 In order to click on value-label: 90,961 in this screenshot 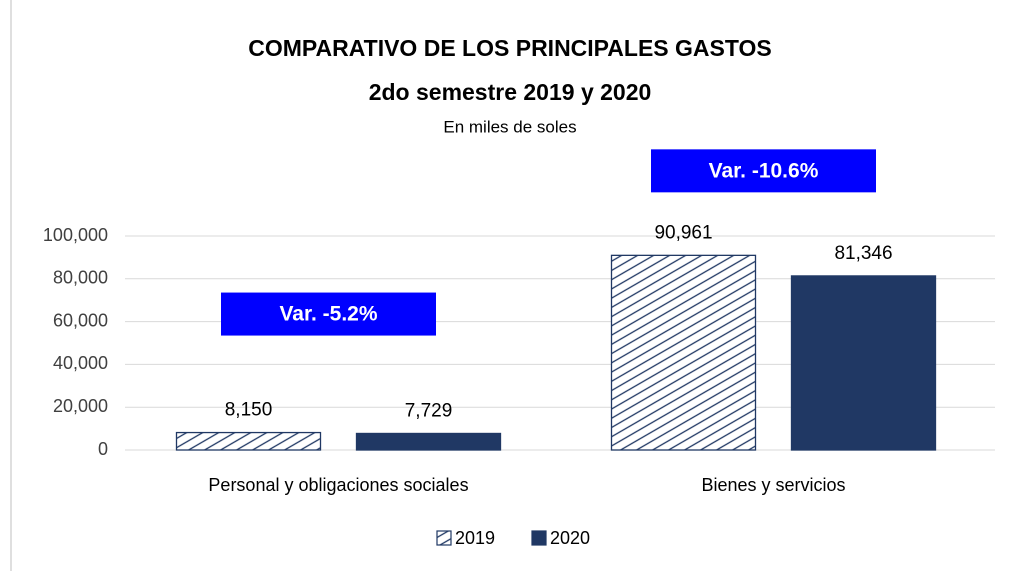, I will do `click(683, 232)`.